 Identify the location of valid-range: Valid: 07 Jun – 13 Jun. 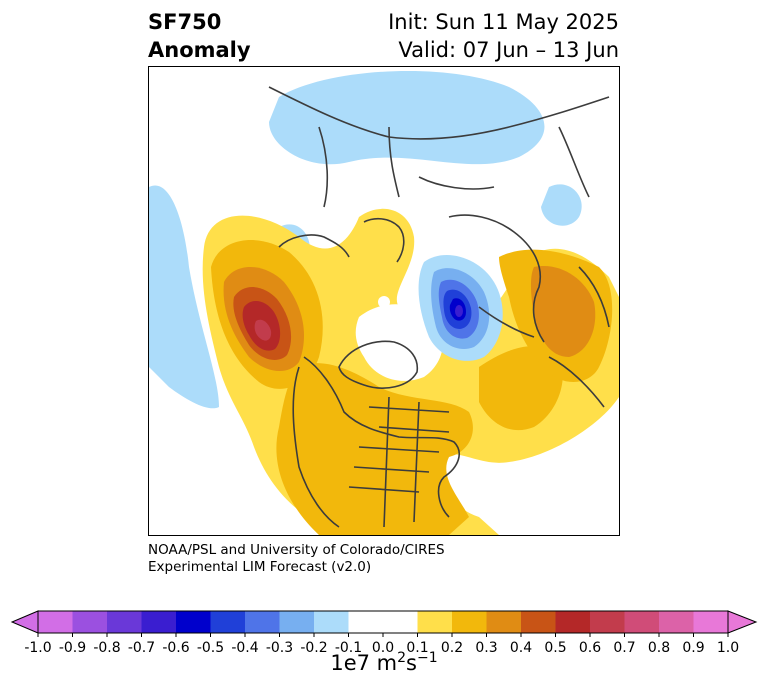
(508, 50).